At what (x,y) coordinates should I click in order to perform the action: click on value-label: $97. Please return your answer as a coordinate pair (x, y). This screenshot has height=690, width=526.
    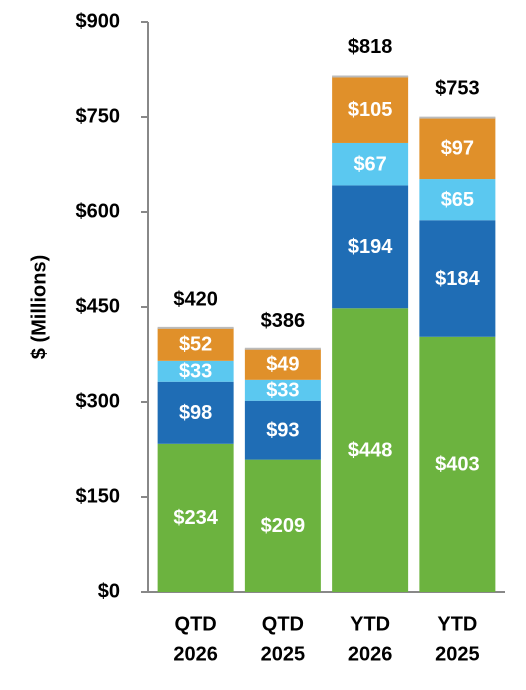
    Looking at the image, I should click on (457, 149).